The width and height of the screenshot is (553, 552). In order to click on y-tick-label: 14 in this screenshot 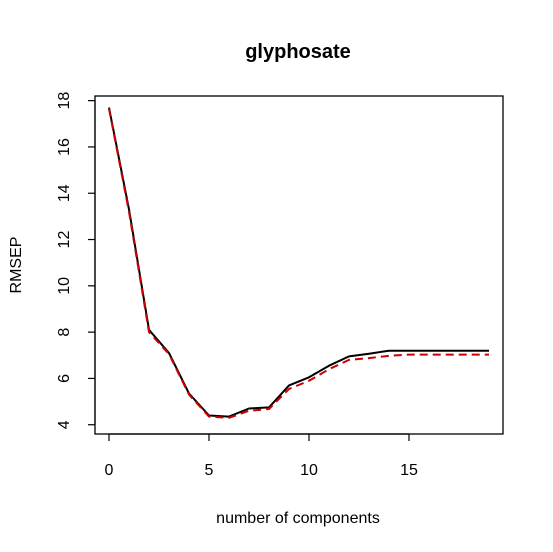, I will do `click(64, 193)`.